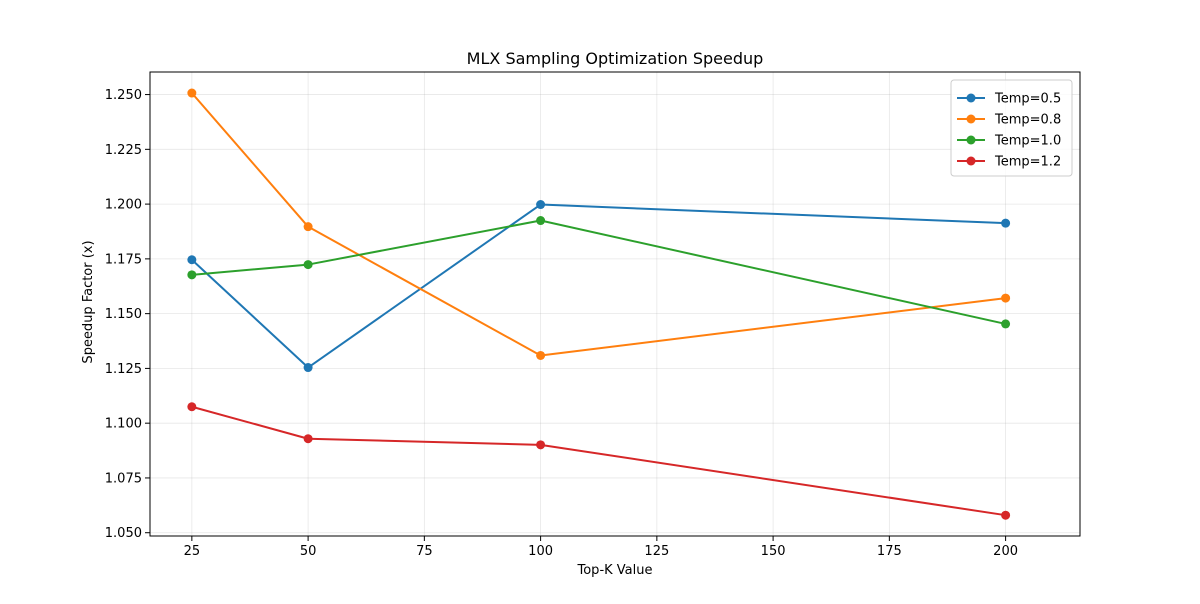  Describe the element at coordinates (123, 533) in the screenshot. I see `y-tick-label: 1.050` at that location.